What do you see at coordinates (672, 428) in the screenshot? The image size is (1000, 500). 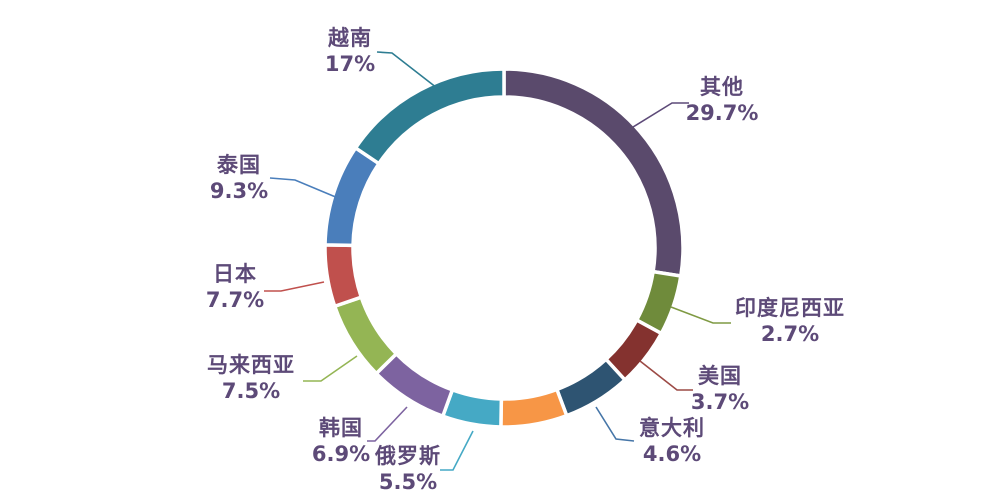 I see `slice-label: 意大利` at bounding box center [672, 428].